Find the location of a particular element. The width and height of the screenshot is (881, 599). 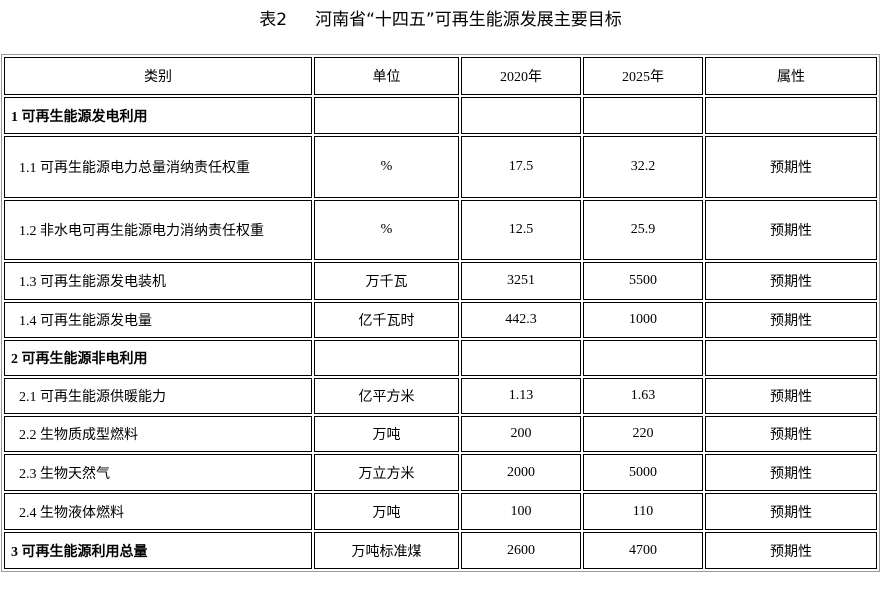

value-2025-cell: 110 is located at coordinates (643, 511).